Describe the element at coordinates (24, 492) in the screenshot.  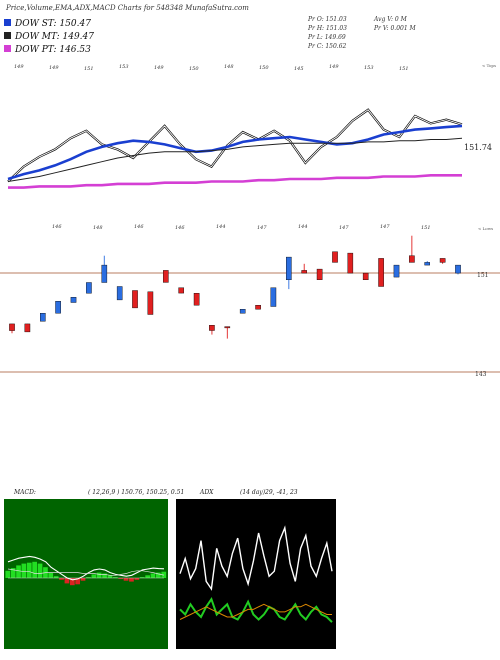
I see `macd-label: MACD:` at that location.